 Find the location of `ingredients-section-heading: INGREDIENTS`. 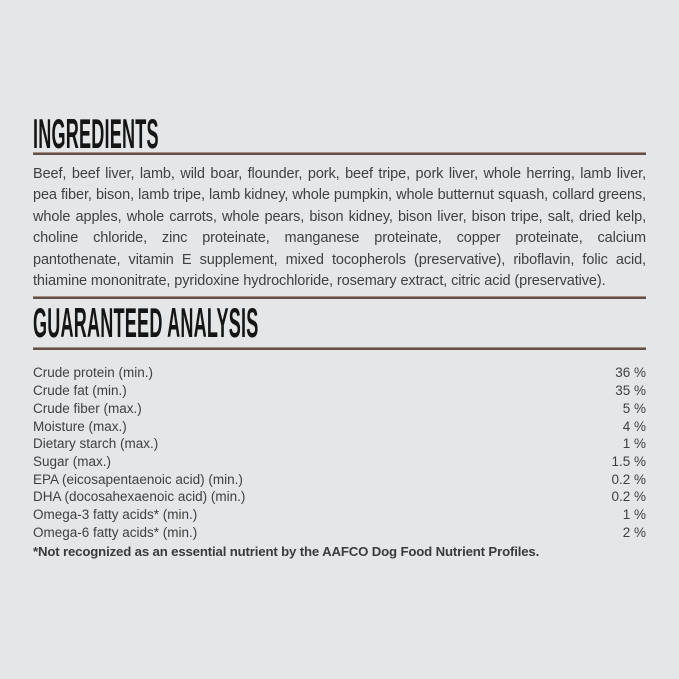

ingredients-section-heading: INGREDIENTS is located at coordinates (339, 133).